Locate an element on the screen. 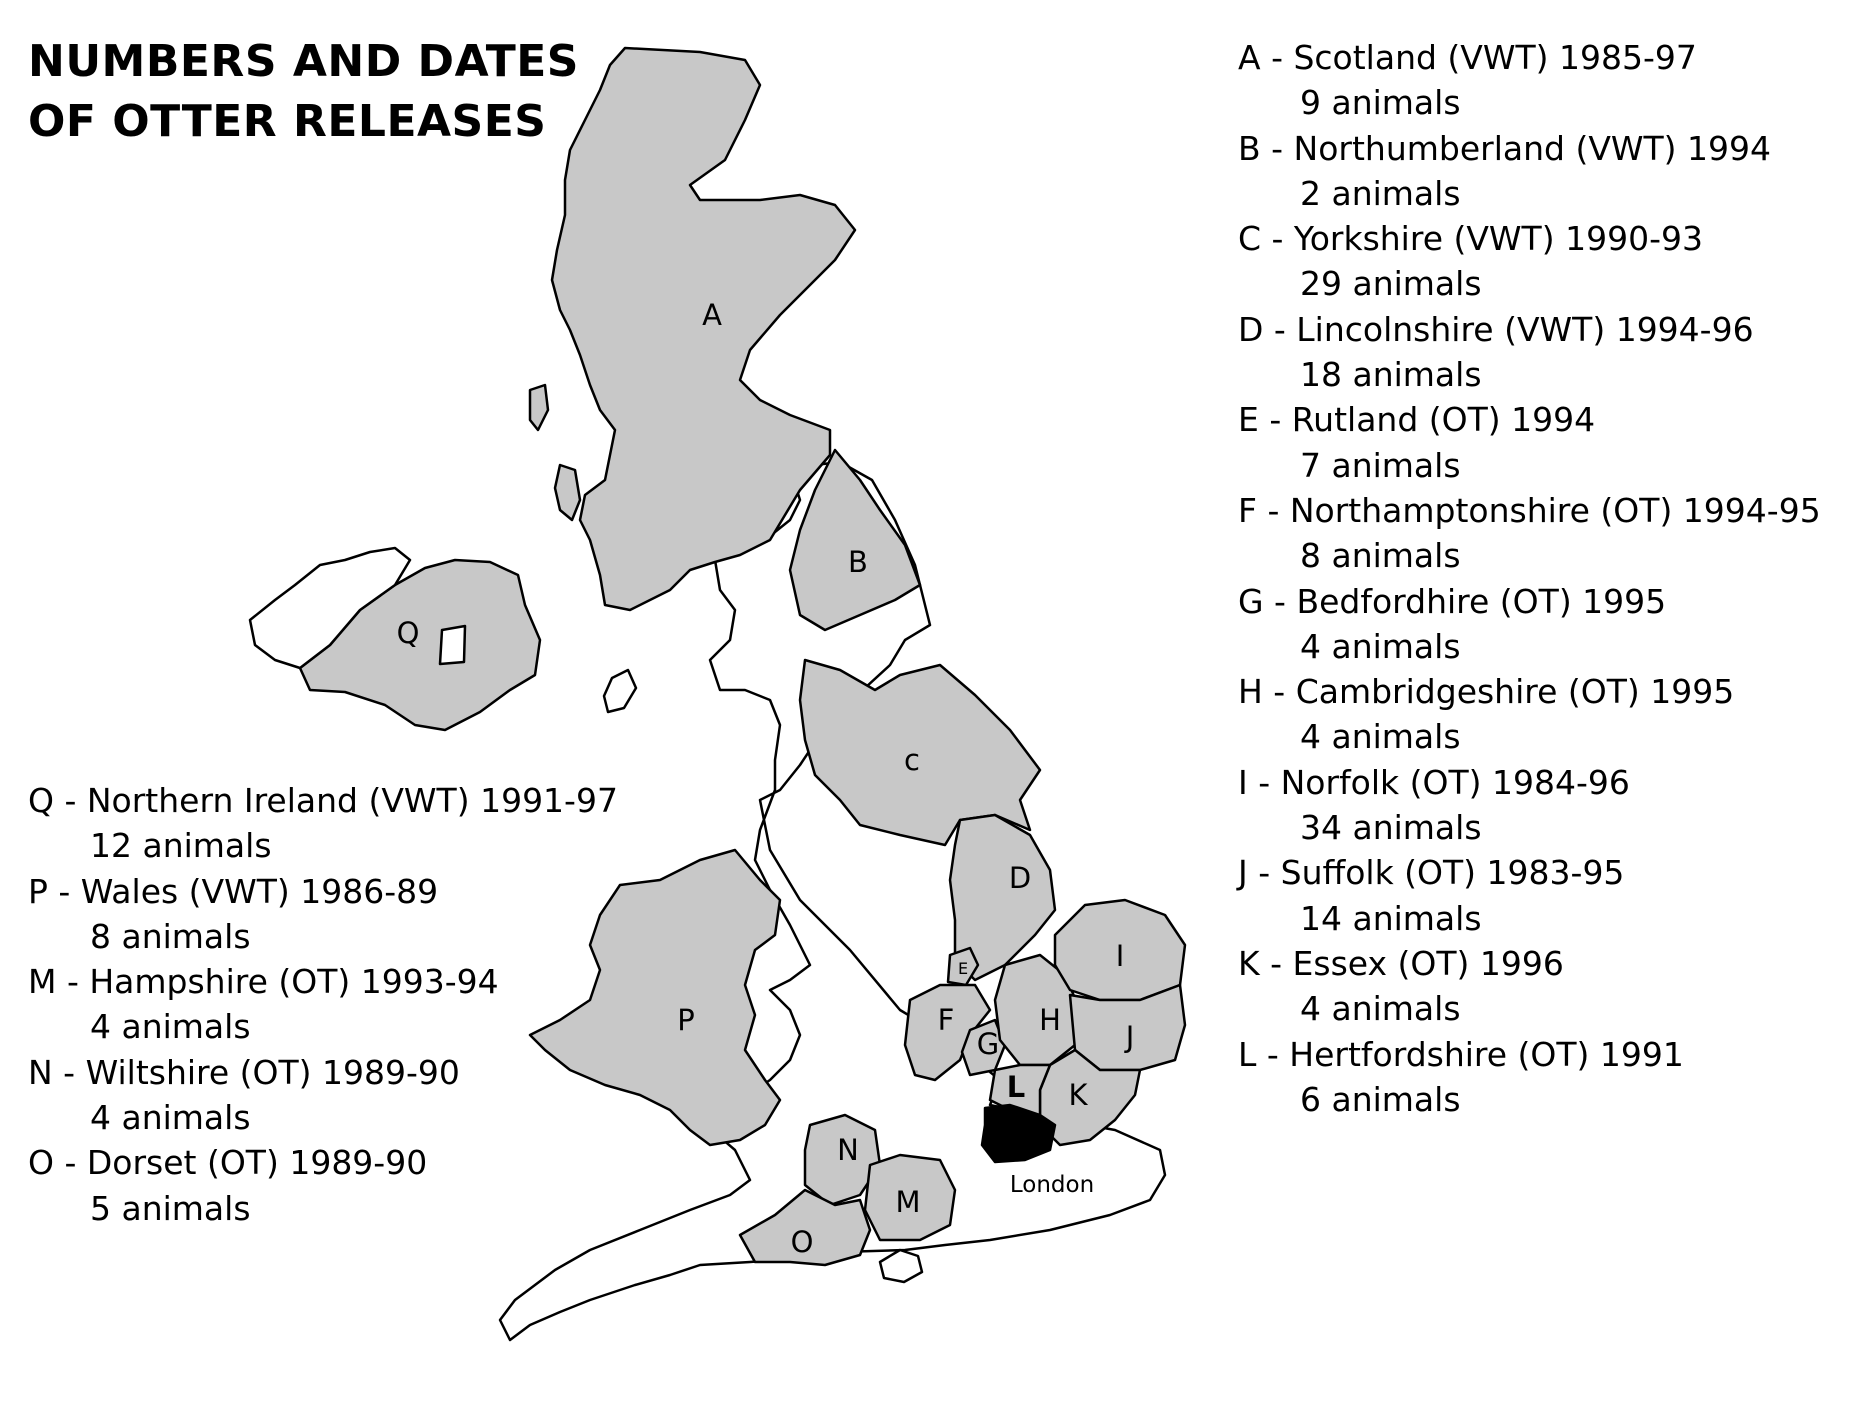  region-p-wales is located at coordinates (655, 997).